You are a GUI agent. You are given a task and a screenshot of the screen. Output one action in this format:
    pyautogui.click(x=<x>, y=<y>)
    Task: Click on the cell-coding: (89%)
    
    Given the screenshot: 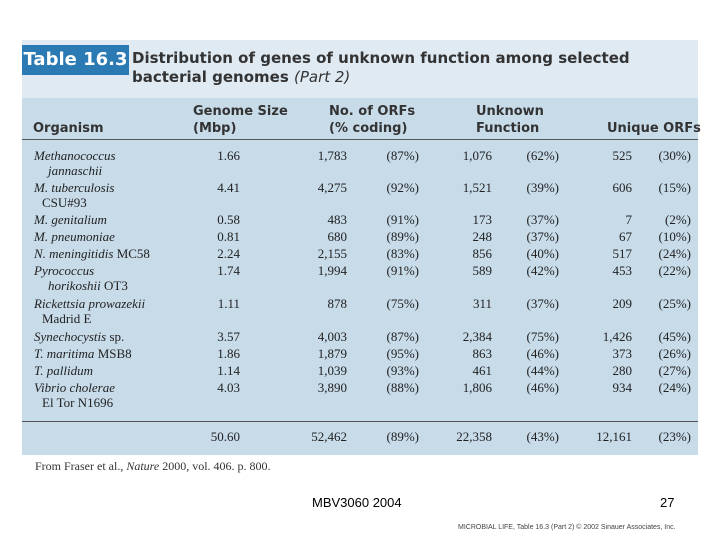 What is the action you would take?
    pyautogui.click(x=403, y=236)
    